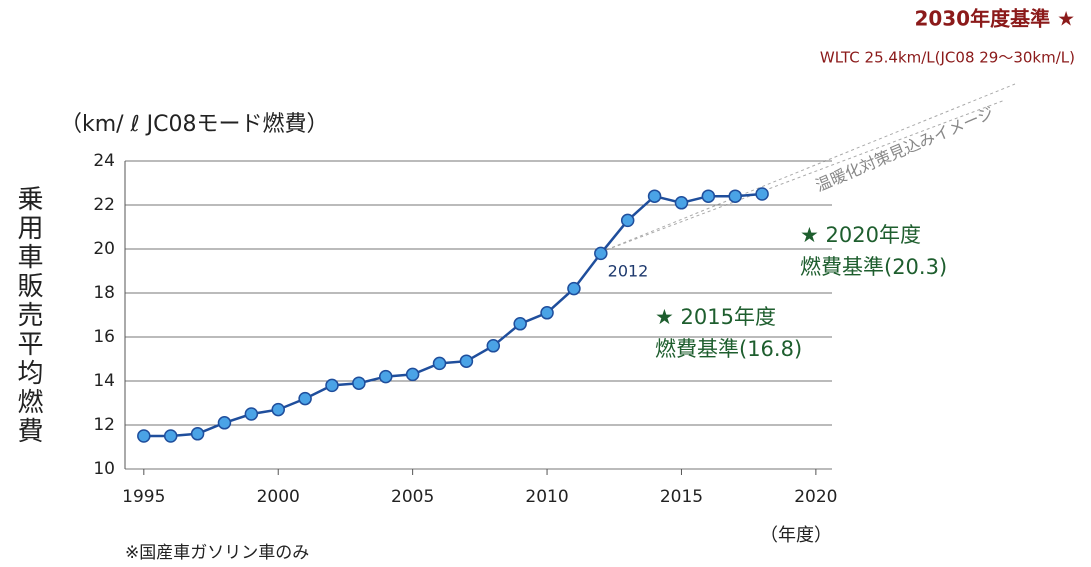 This screenshot has height=567, width=1091. Describe the element at coordinates (815, 497) in the screenshot. I see `x-tick-label: 2020` at that location.